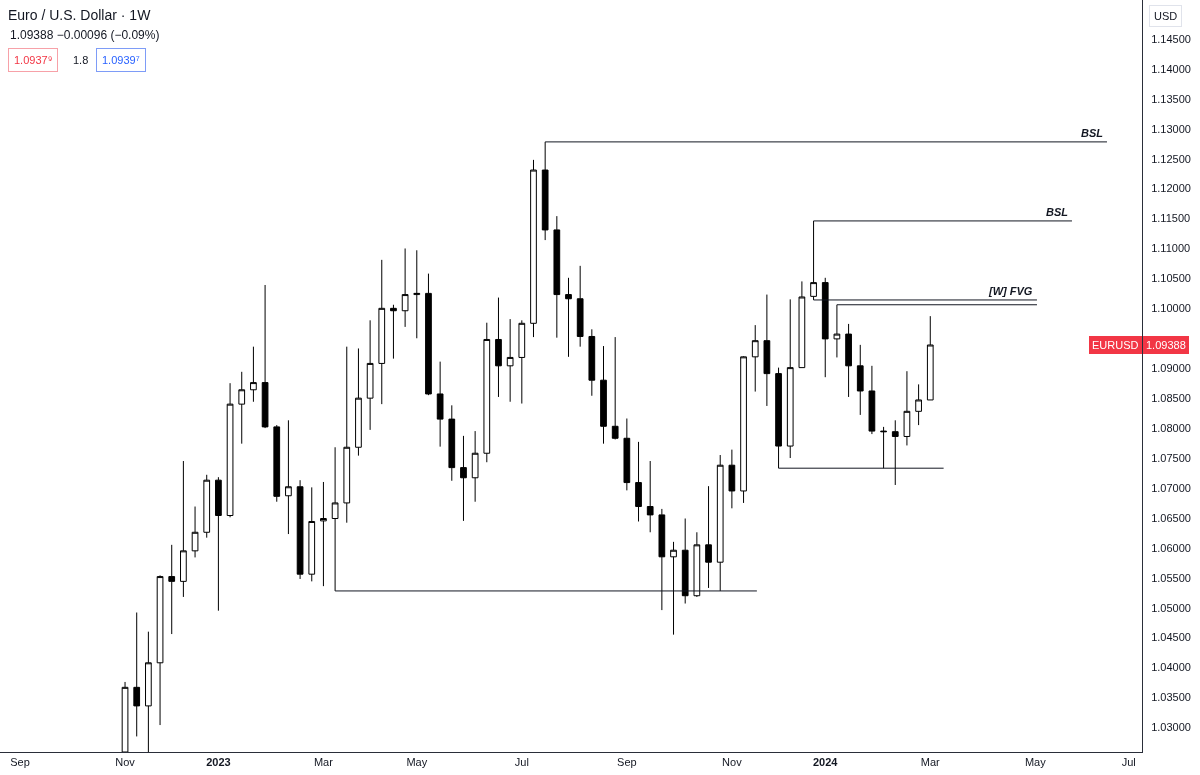 The width and height of the screenshot is (1200, 775). Describe the element at coordinates (1115, 345) in the screenshot. I see `annotation: EURUSD` at that location.